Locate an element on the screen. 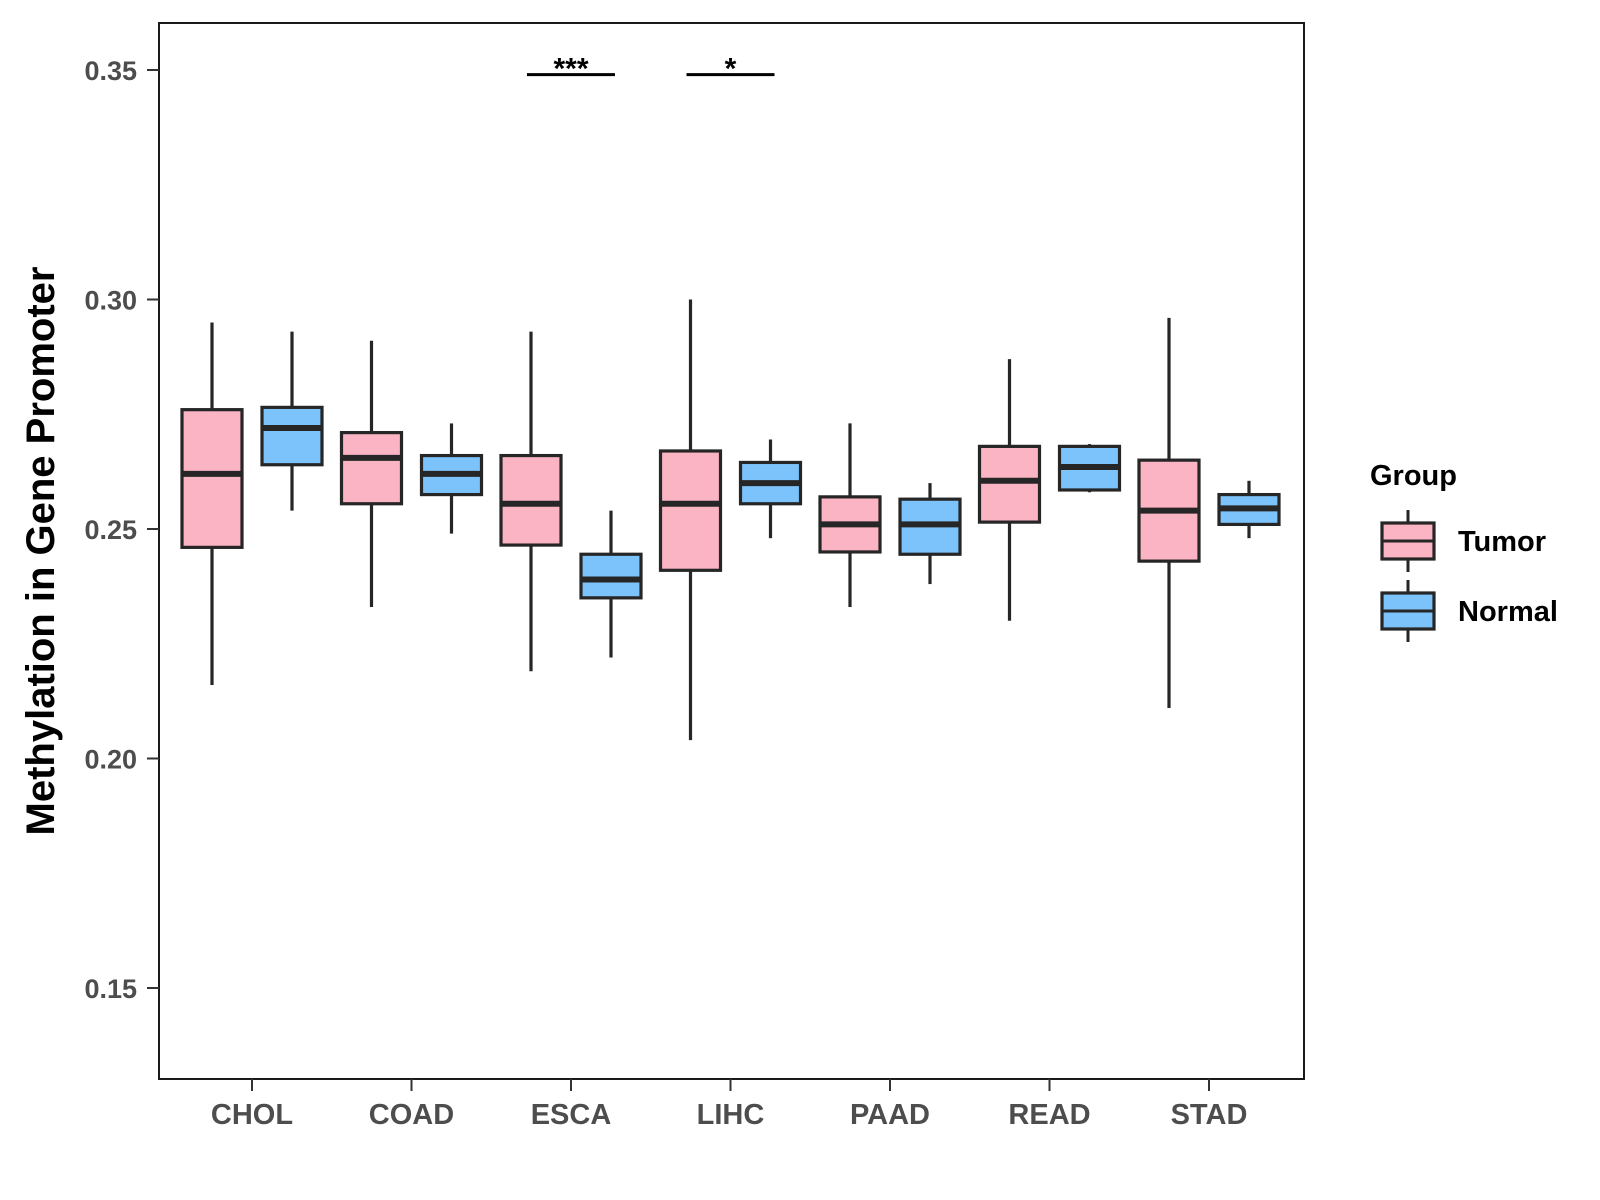  x-tick-label: ESCA is located at coordinates (571, 1115).